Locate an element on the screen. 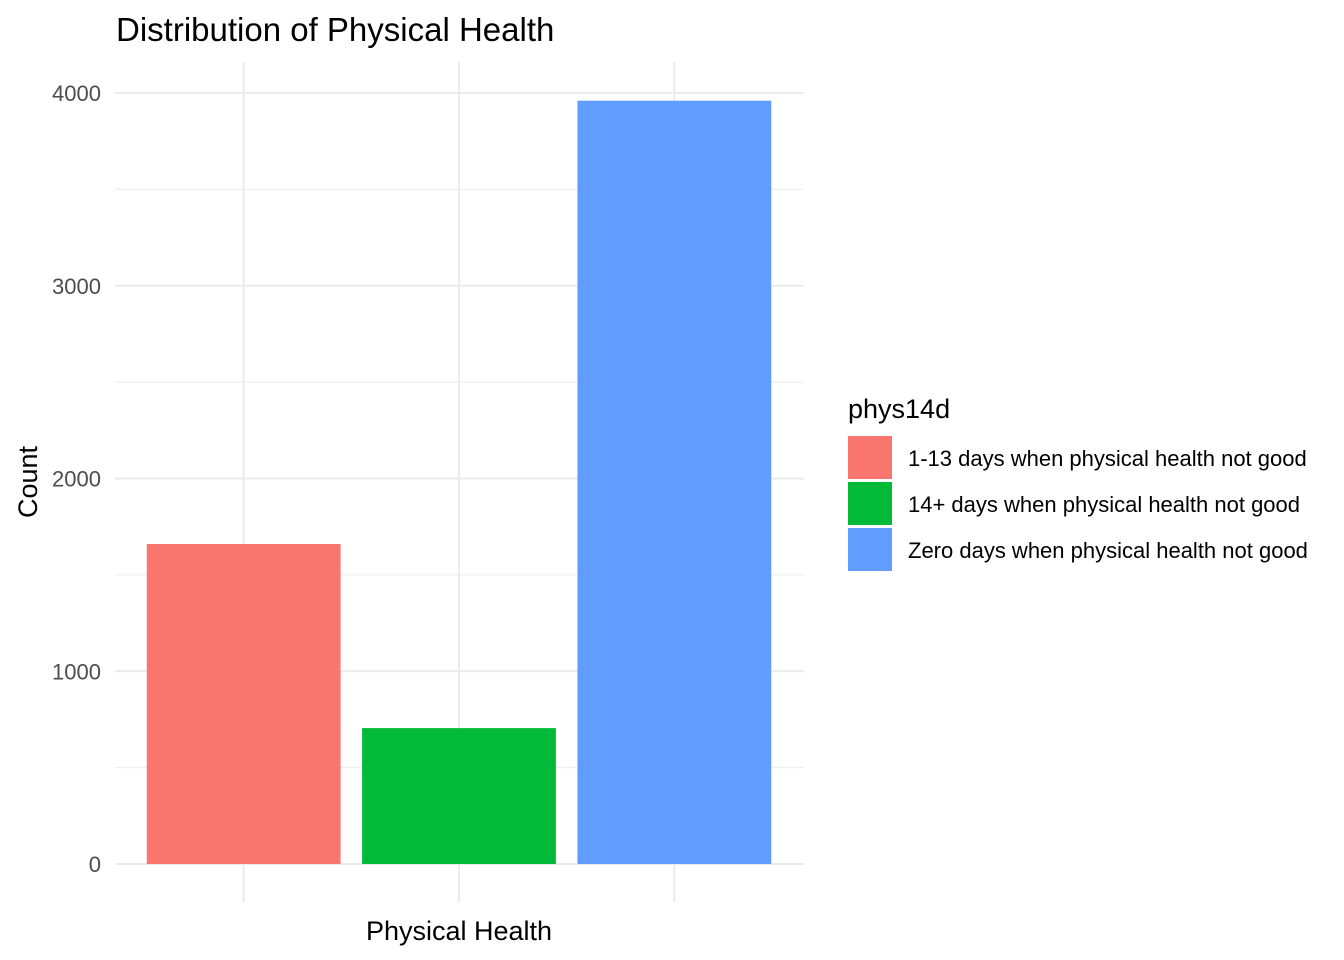 Image resolution: width=1344 pixels, height=960 pixels. y-tick-label: 2000 is located at coordinates (76, 479).